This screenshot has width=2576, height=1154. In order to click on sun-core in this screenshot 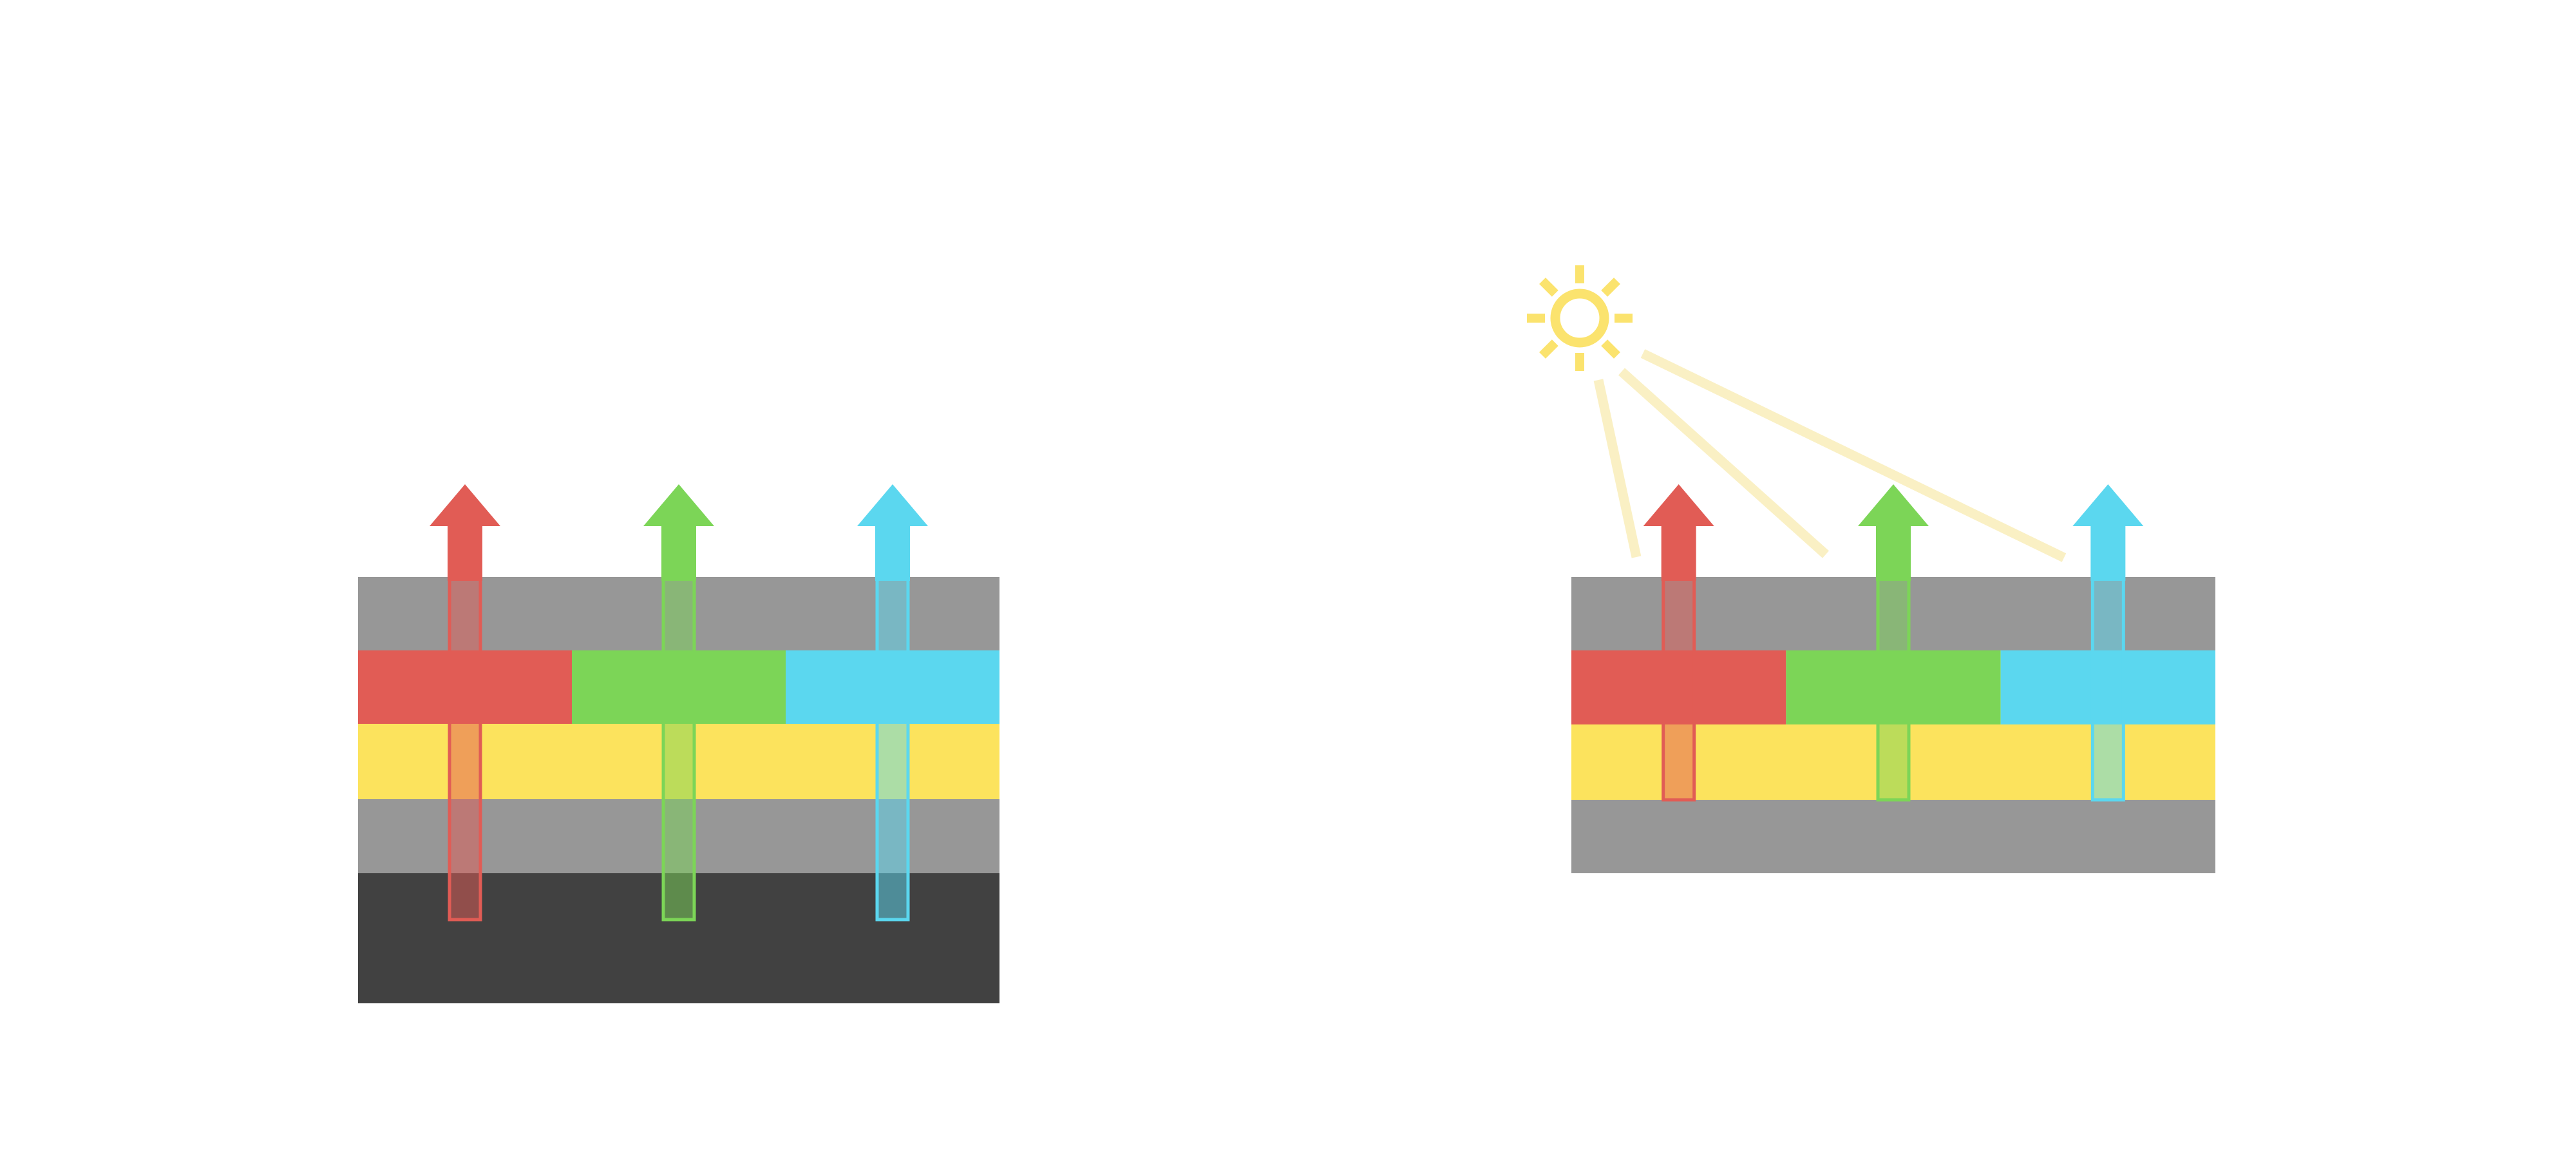, I will do `click(1579, 318)`.